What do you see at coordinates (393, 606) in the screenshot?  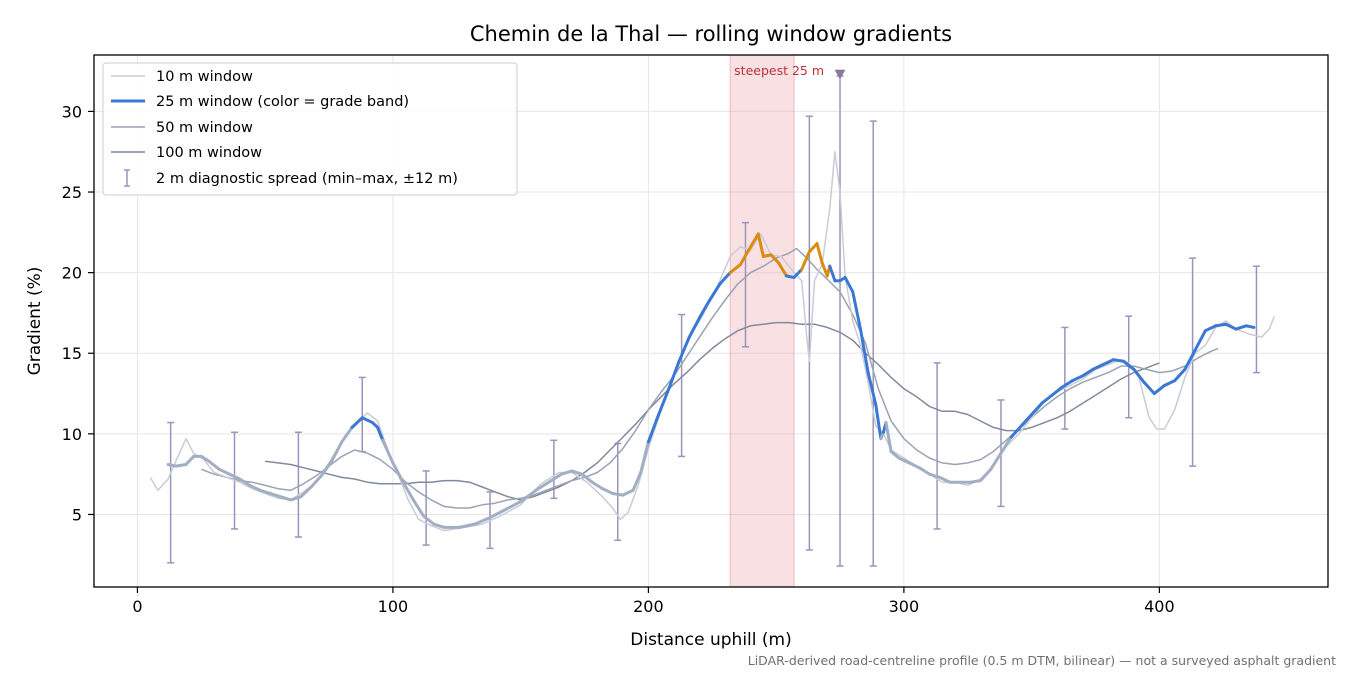 I see `x-tick-label: 100` at bounding box center [393, 606].